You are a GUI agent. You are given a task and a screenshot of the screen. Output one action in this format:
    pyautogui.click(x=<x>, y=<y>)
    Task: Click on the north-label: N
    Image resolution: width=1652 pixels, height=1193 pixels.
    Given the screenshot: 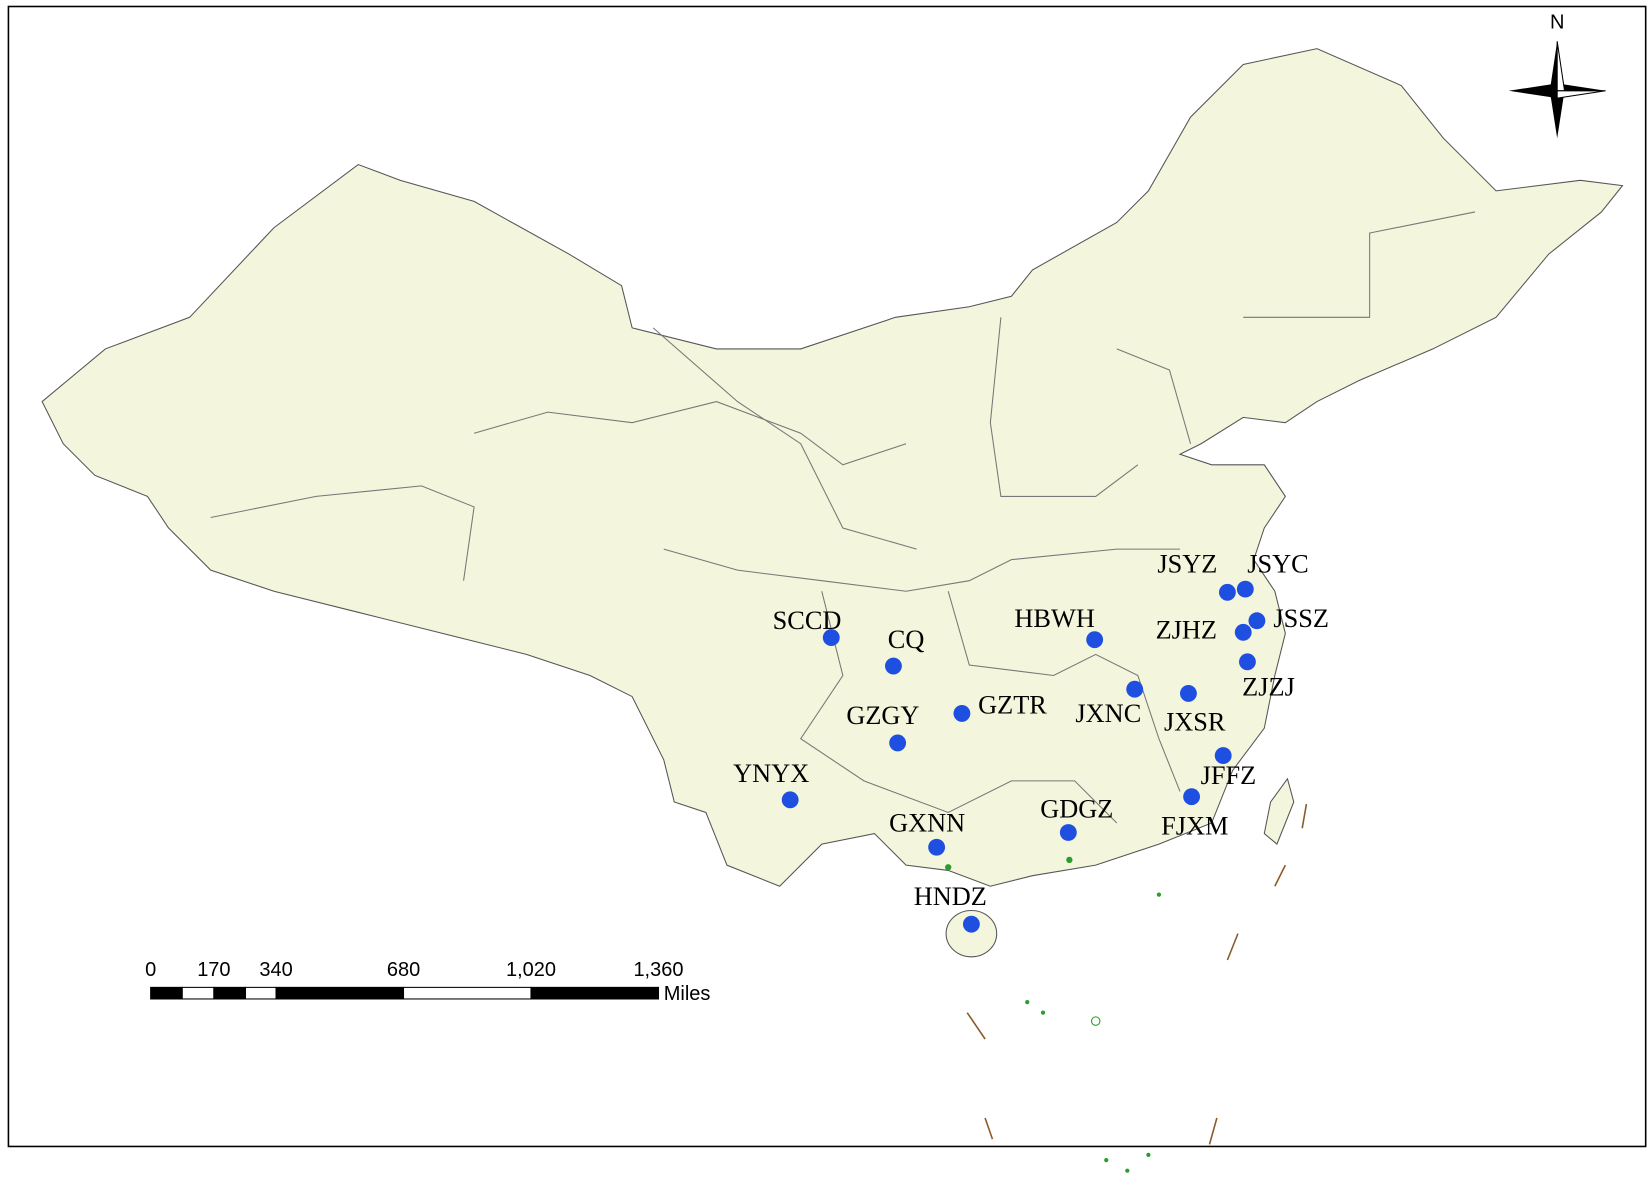 What is the action you would take?
    pyautogui.click(x=1557, y=23)
    